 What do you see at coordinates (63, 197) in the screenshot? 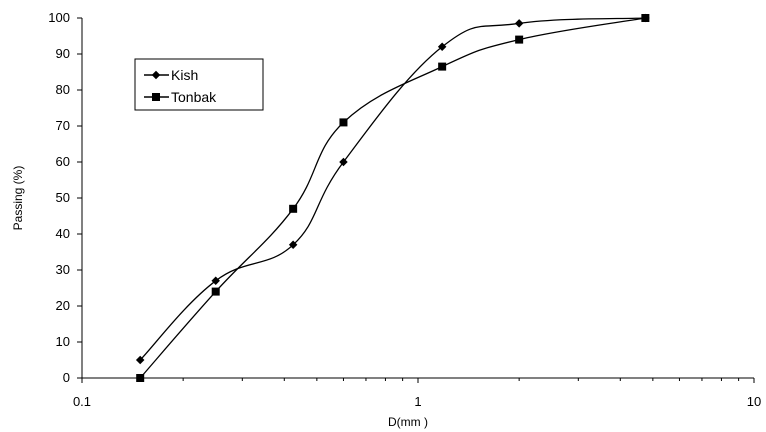
I see `y-tick-label: 50` at bounding box center [63, 197].